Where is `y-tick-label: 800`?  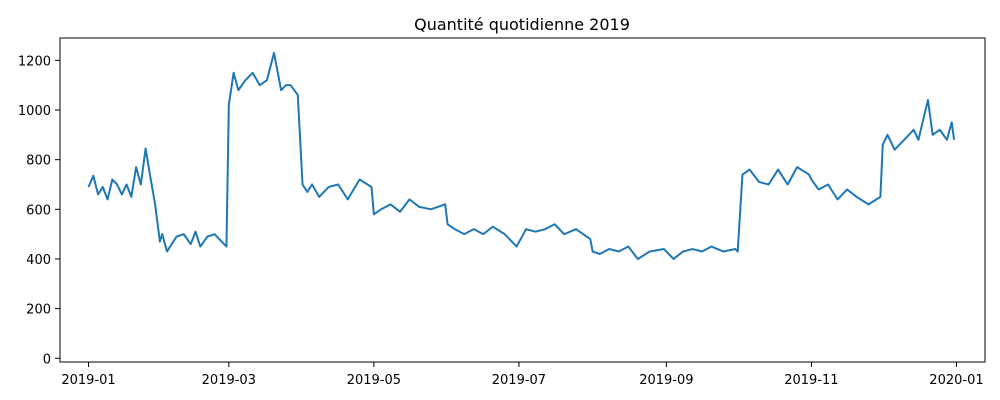
y-tick-label: 800 is located at coordinates (38, 161).